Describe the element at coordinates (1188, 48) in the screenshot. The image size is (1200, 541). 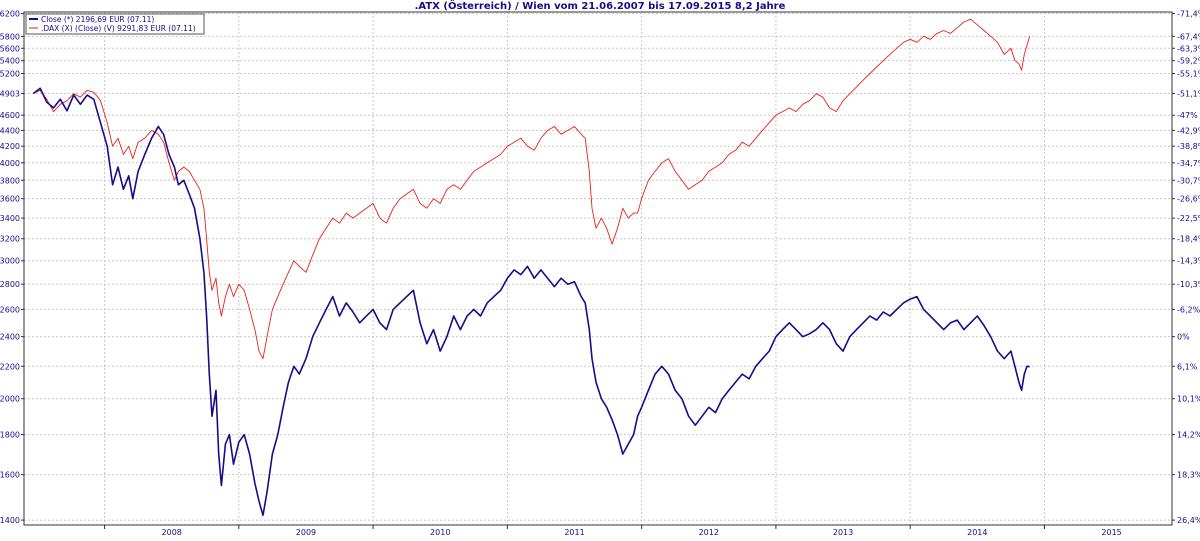
I see `y-right-tick-label: -63,3%` at that location.